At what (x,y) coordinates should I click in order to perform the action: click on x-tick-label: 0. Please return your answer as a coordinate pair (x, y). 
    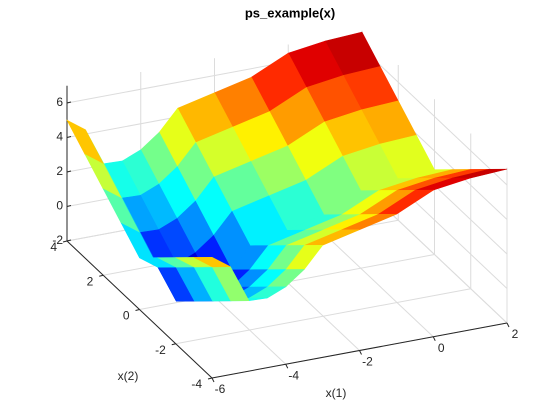
    Looking at the image, I should click on (441, 348).